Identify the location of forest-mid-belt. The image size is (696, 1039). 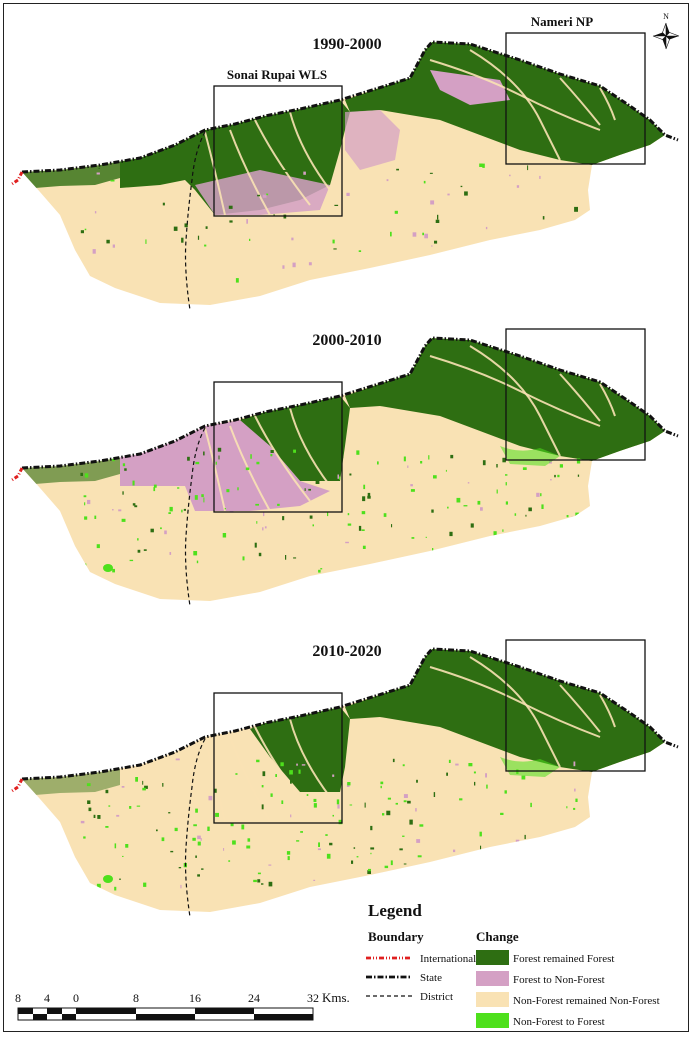
(295, 438).